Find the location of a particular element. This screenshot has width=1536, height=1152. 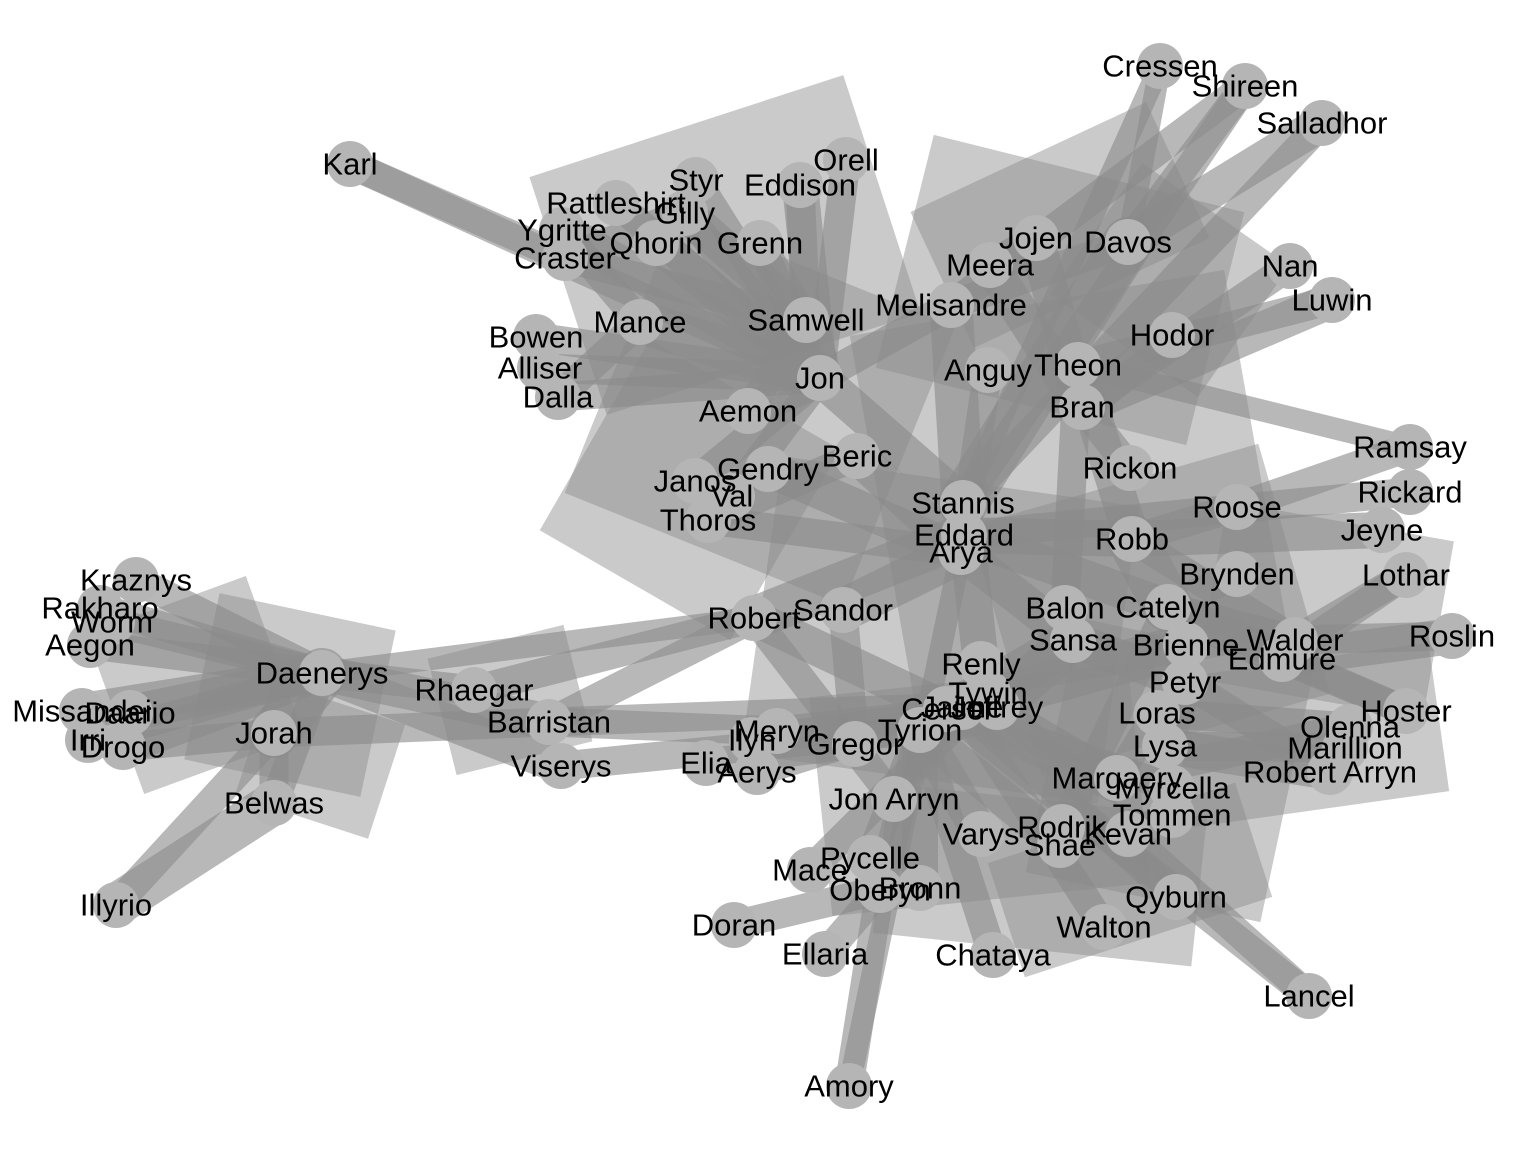

node-petyr is located at coordinates (1185, 682).